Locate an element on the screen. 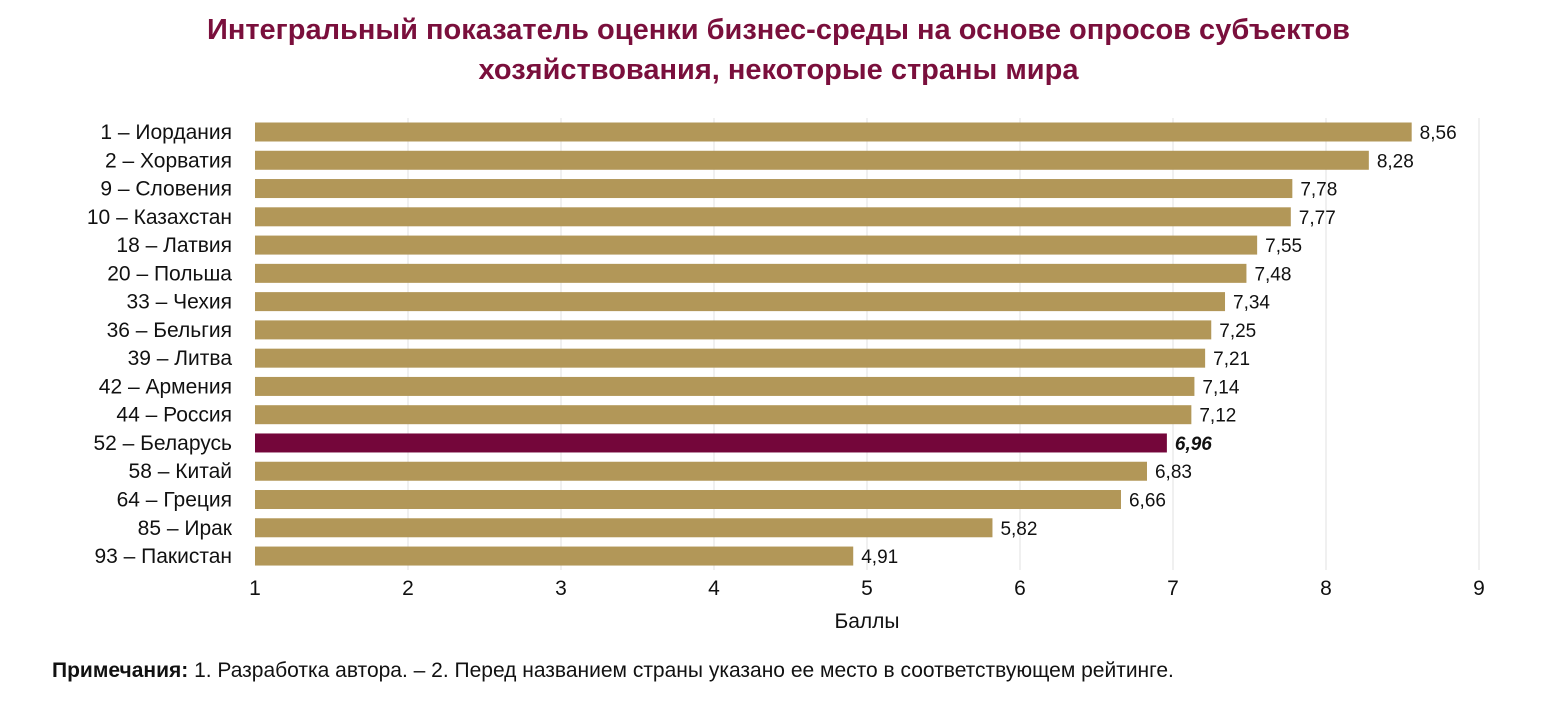 This screenshot has width=1557, height=726. x-tick-label: 2 is located at coordinates (408, 588).